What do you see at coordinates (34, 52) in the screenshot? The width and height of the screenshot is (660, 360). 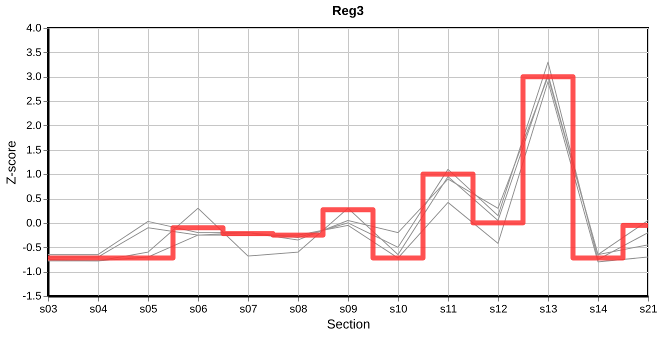 I see `y-tick-label: 3.5` at bounding box center [34, 52].